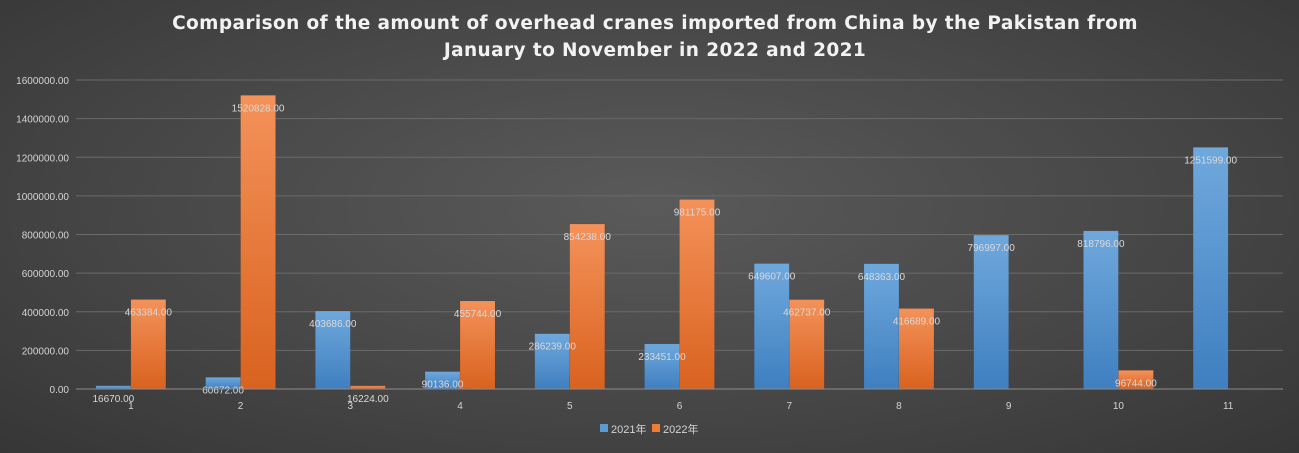 Image resolution: width=1299 pixels, height=453 pixels. What do you see at coordinates (351, 406) in the screenshot?
I see `x-tick-label: 3` at bounding box center [351, 406].